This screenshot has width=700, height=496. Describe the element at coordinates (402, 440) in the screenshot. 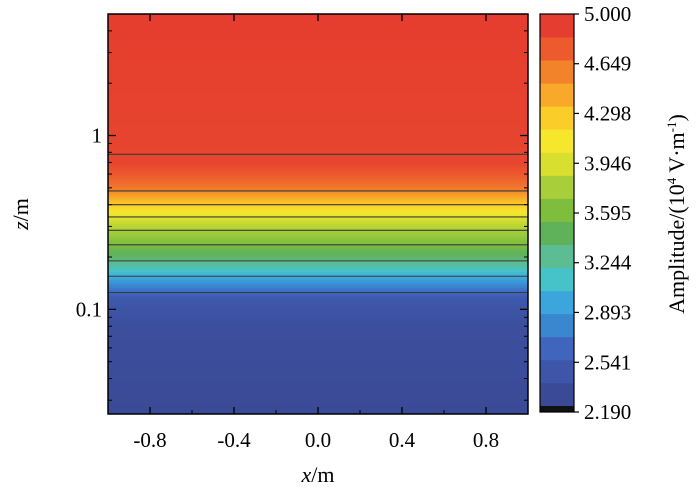

I see `x-tick-label: 0.4` at that location.